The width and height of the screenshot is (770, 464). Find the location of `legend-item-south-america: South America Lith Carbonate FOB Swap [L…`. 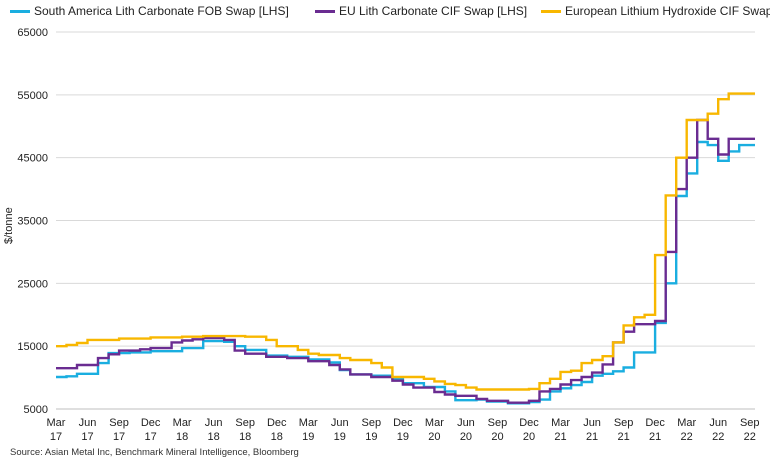

legend-item-south-america: South America Lith Carbonate FOB Swap [L… is located at coordinates (149, 11).